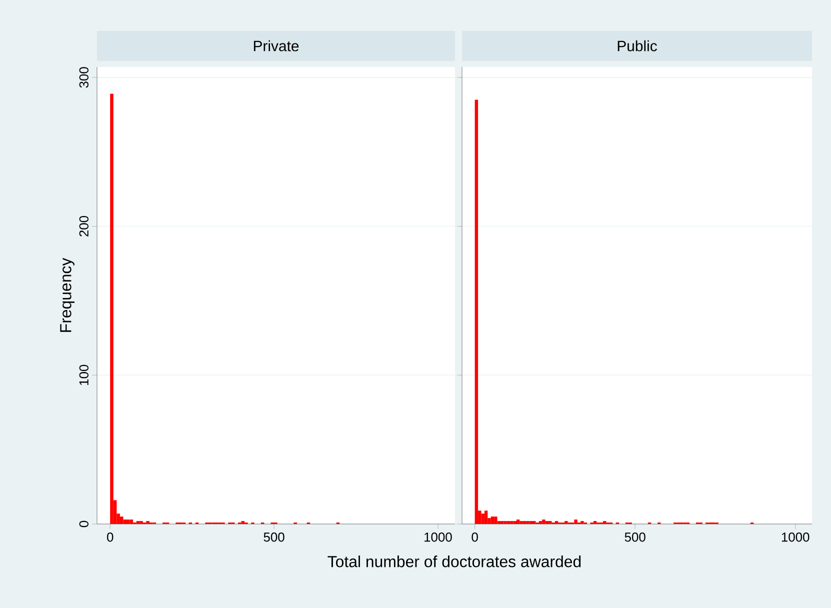  What do you see at coordinates (83, 374) in the screenshot?
I see `y-tick-label: 100` at bounding box center [83, 374].